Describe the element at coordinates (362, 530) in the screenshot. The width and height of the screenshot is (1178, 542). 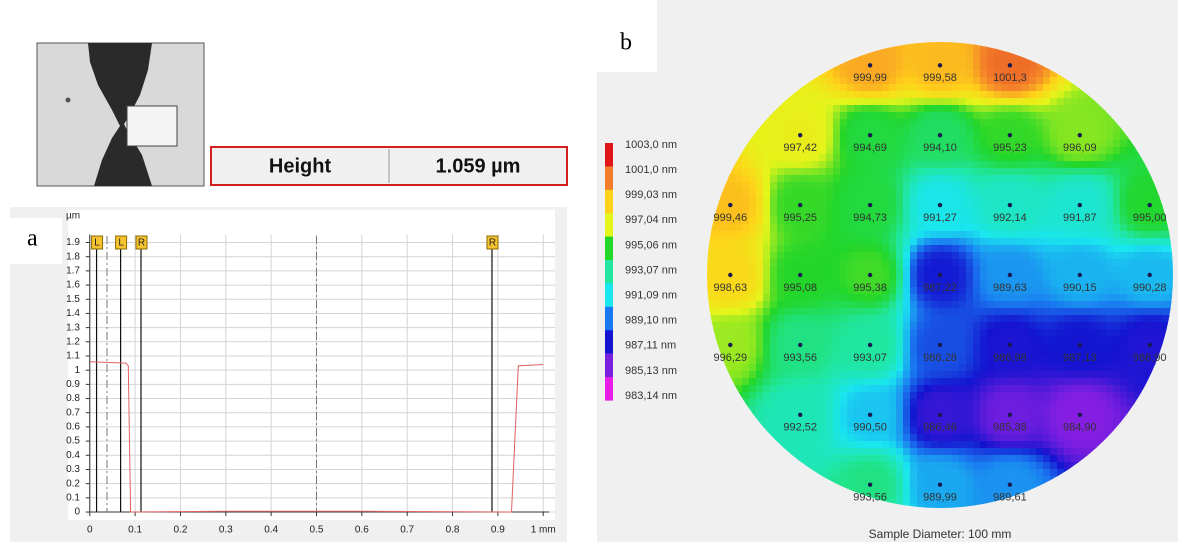
I see `x-tick-label: 0.6` at that location.